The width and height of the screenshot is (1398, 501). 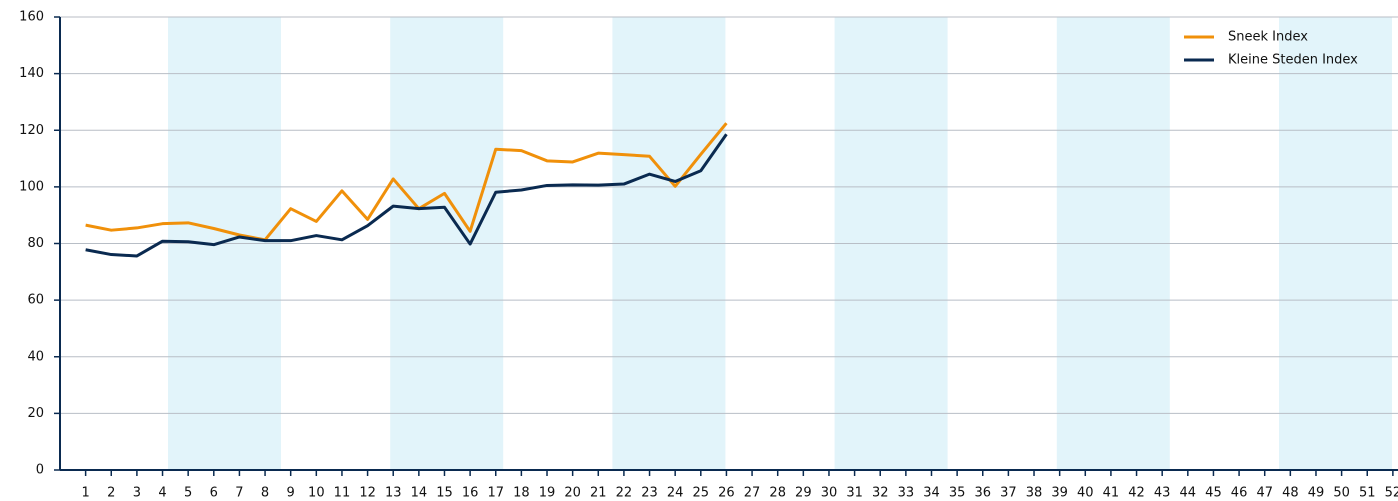 What do you see at coordinates (342, 493) in the screenshot?
I see `x-tick-label: 11` at bounding box center [342, 493].